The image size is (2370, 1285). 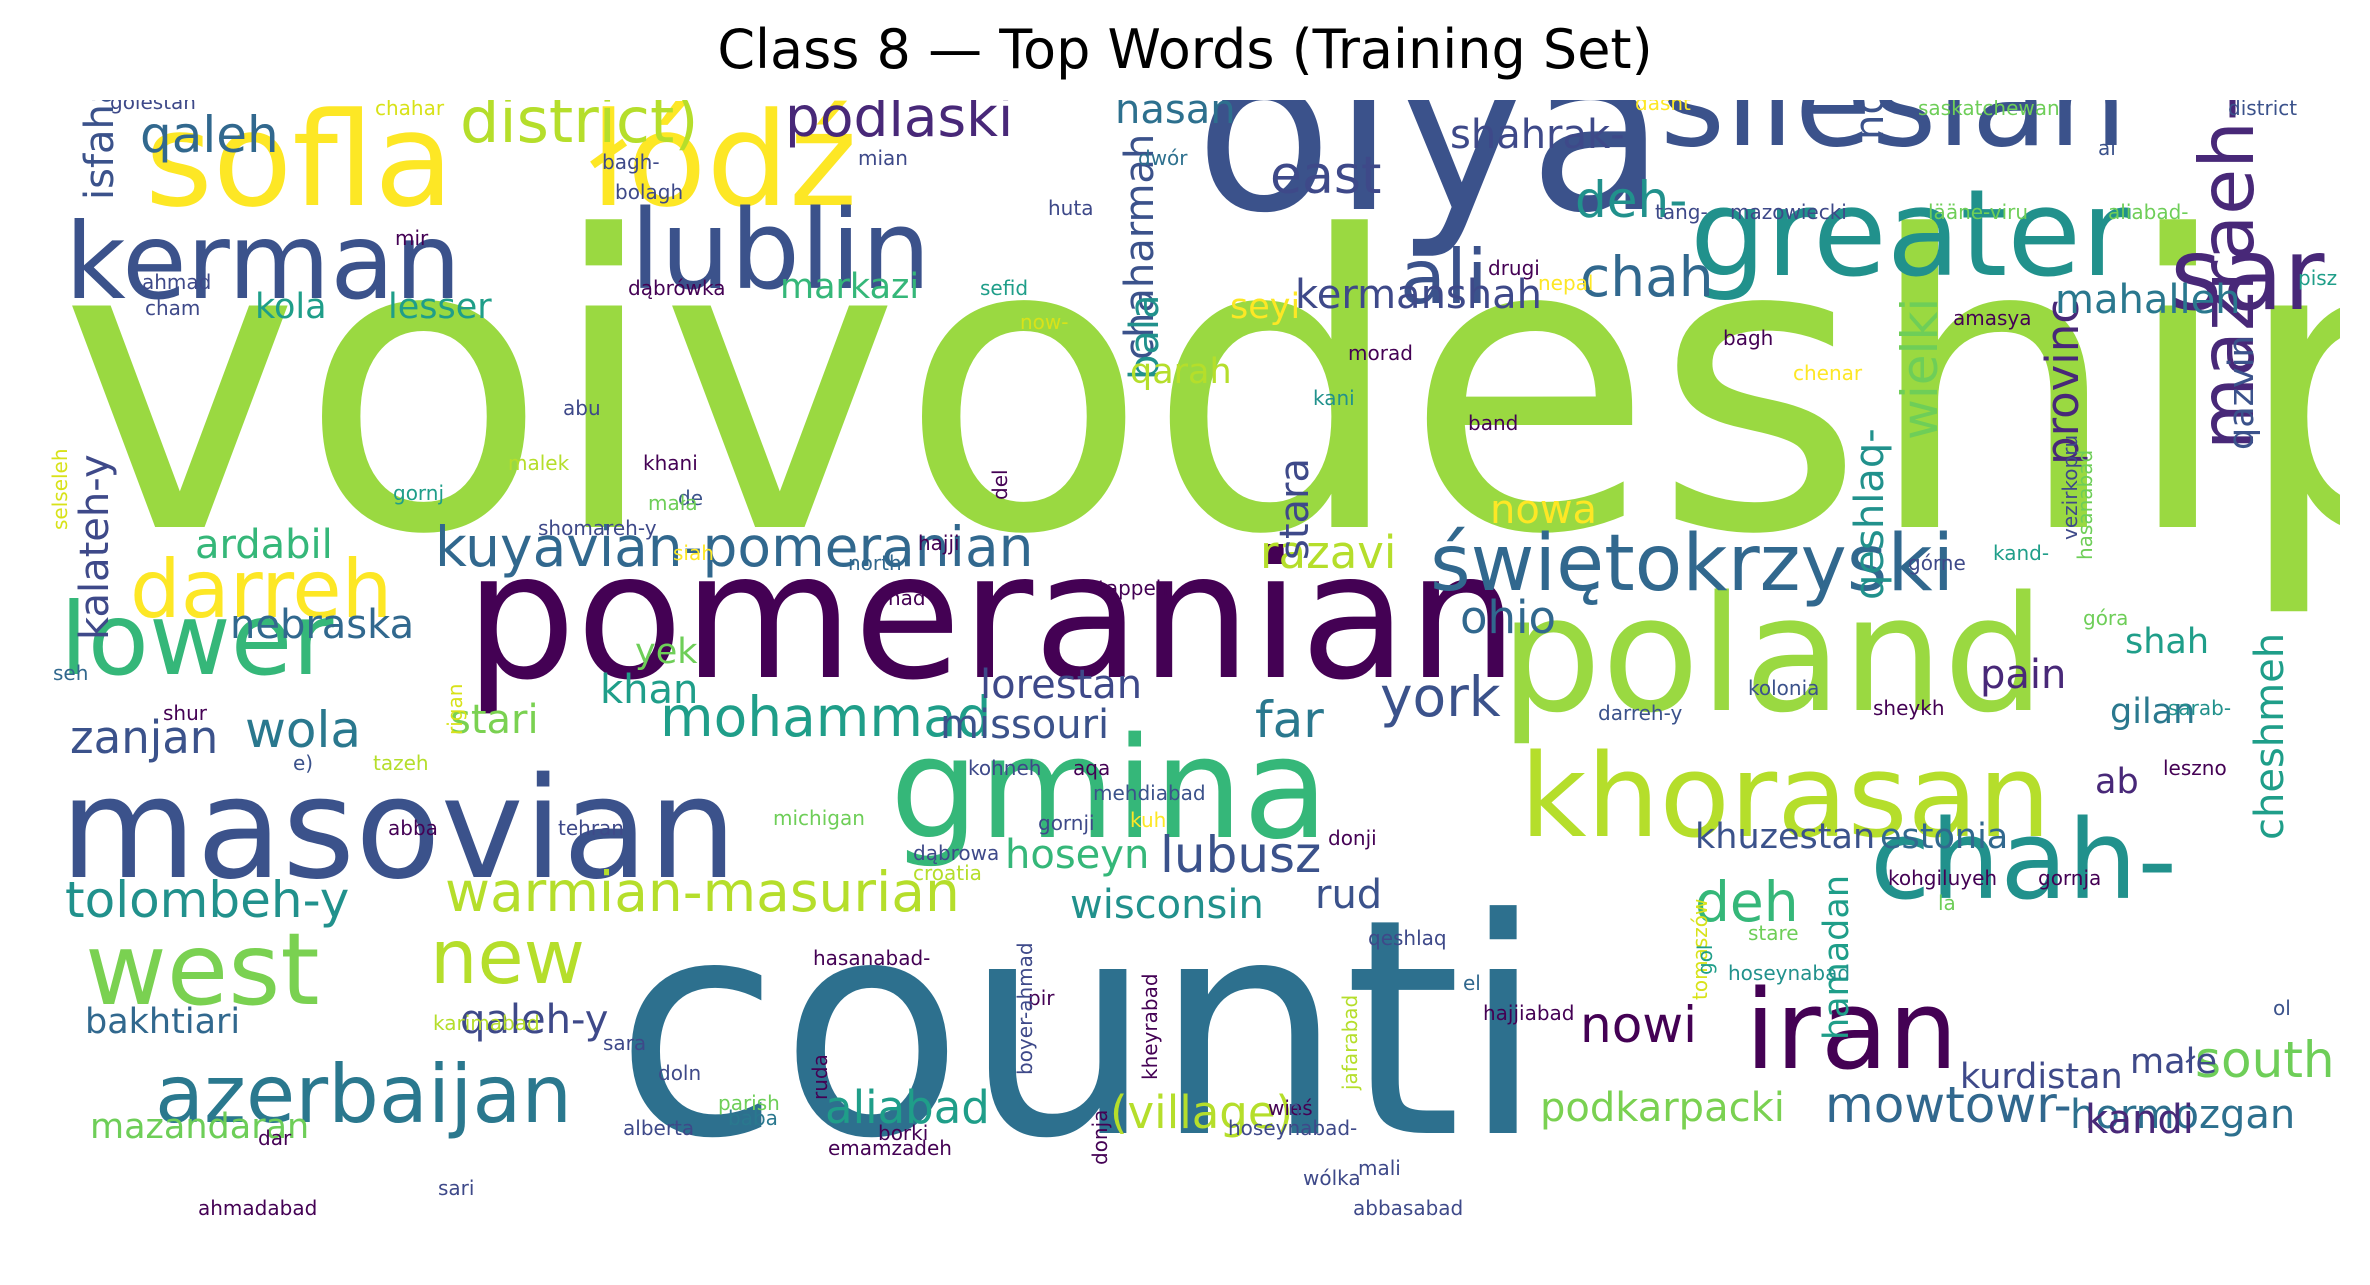 I want to click on word-kuh: kuh, so click(x=1148, y=820).